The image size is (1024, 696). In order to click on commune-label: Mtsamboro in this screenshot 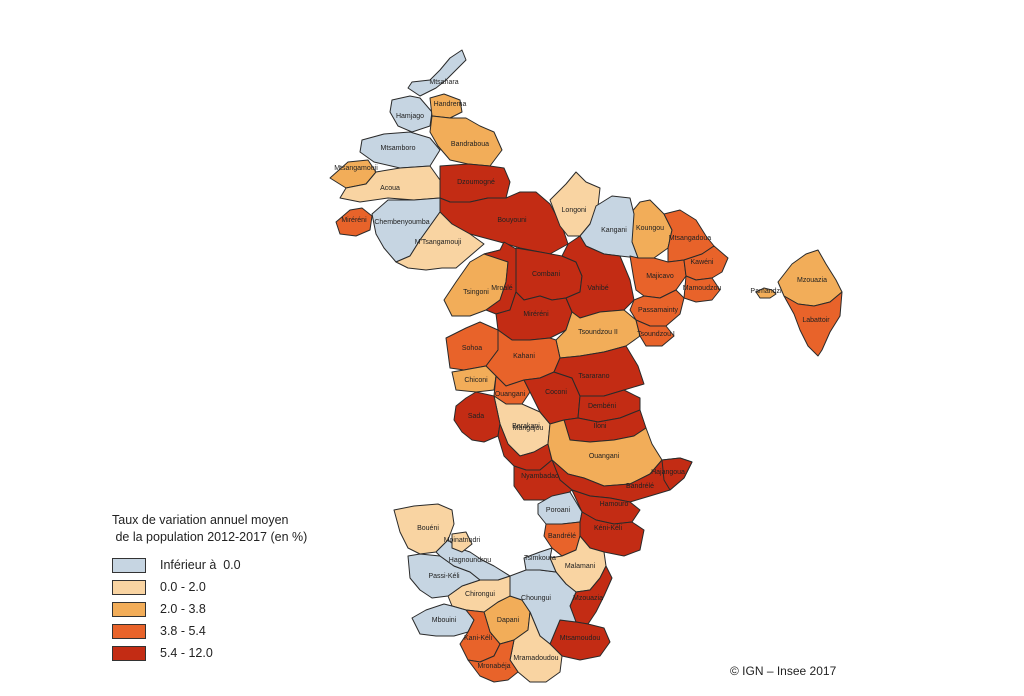, I will do `click(397, 148)`.